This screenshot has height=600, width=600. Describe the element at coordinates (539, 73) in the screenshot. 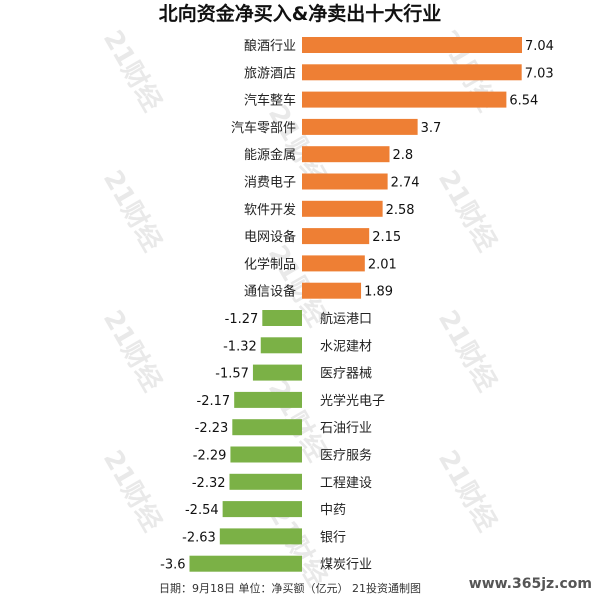

I see `value-label-2: 7.03` at that location.